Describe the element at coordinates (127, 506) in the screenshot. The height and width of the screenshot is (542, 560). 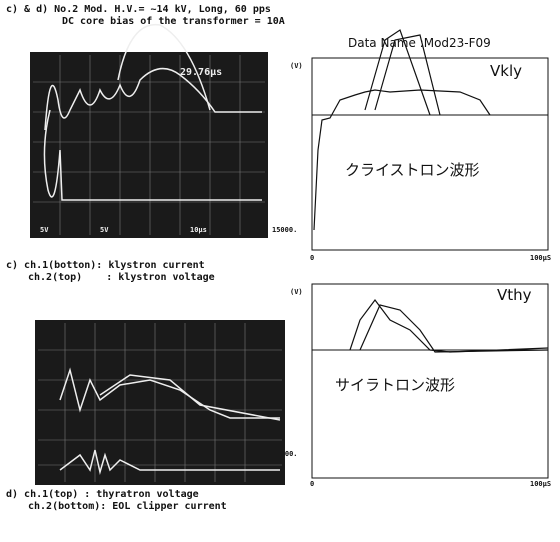
I see `caption: ch.2(bottom): EOL clipper current` at that location.